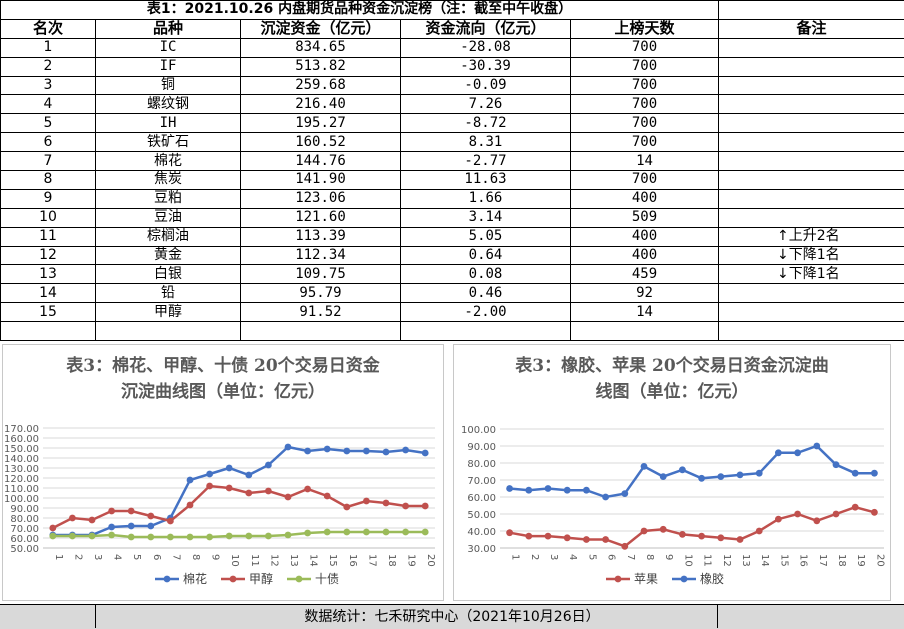  I want to click on x-tick-label: 20, so click(430, 560).